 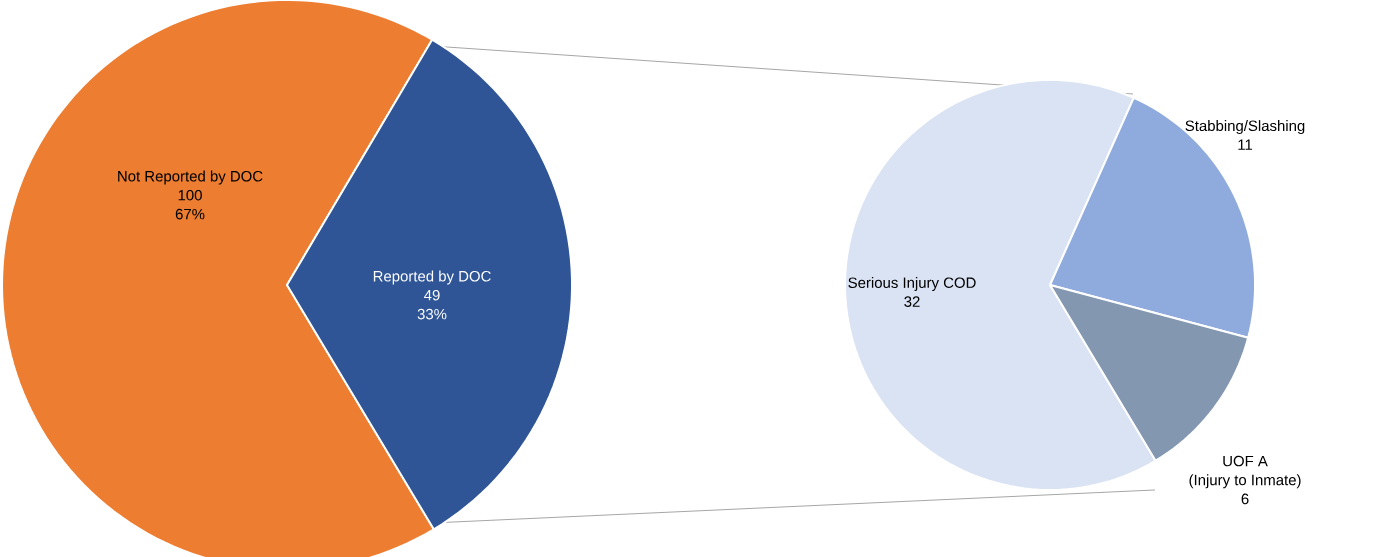 I want to click on text: 67%, so click(x=190, y=214).